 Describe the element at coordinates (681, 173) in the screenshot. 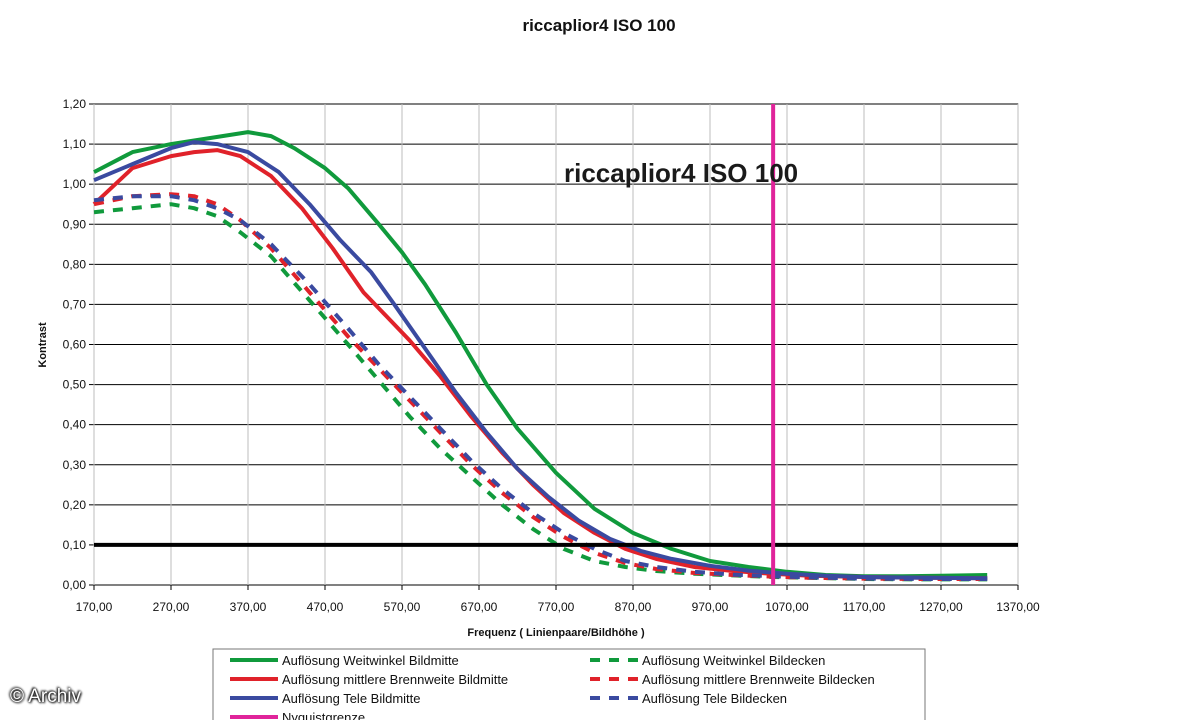

I see `chart-annotation: riccaplior4 ISO 100` at that location.